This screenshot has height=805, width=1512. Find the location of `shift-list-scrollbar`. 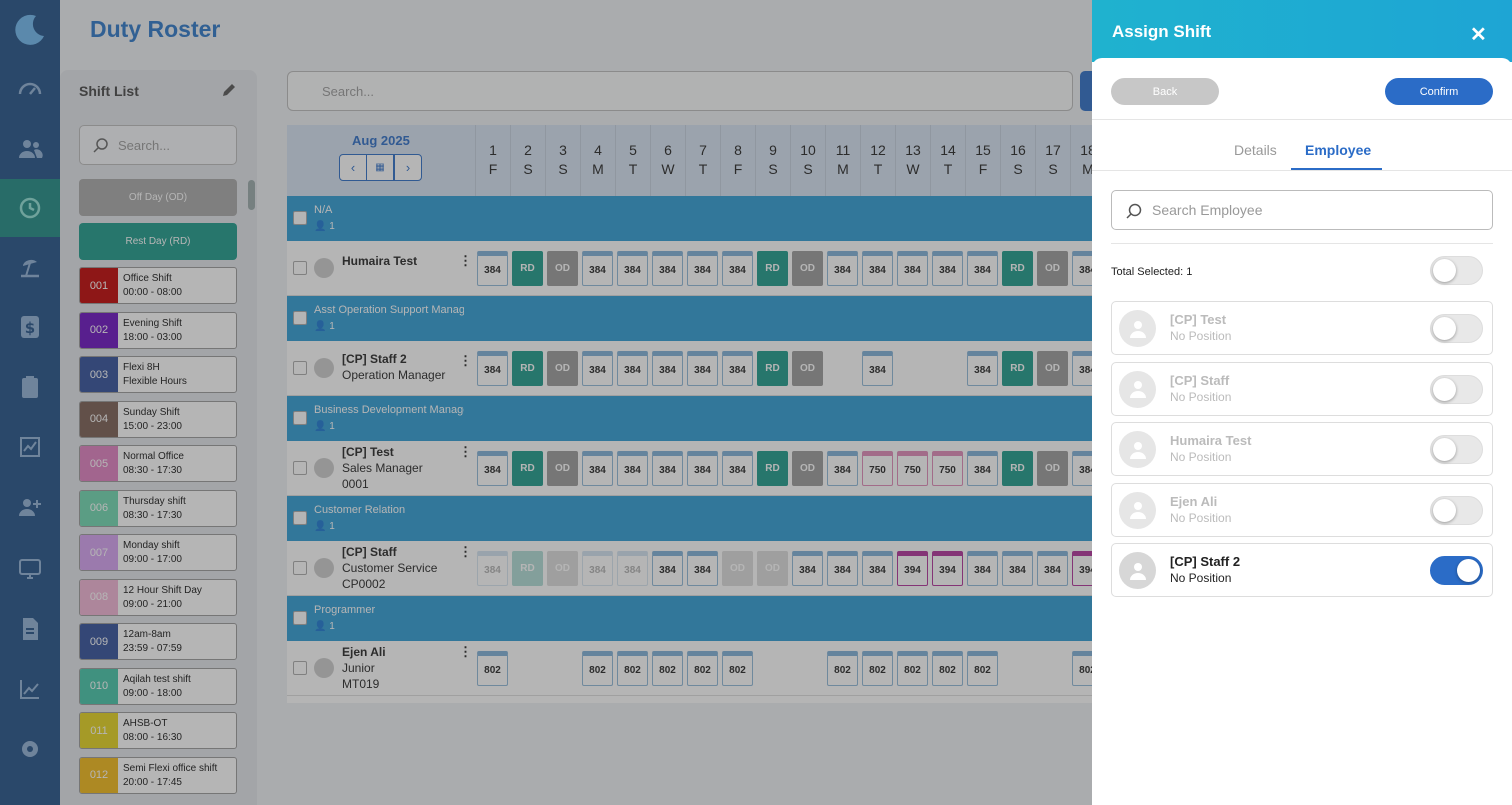

shift-list-scrollbar is located at coordinates (251, 195).